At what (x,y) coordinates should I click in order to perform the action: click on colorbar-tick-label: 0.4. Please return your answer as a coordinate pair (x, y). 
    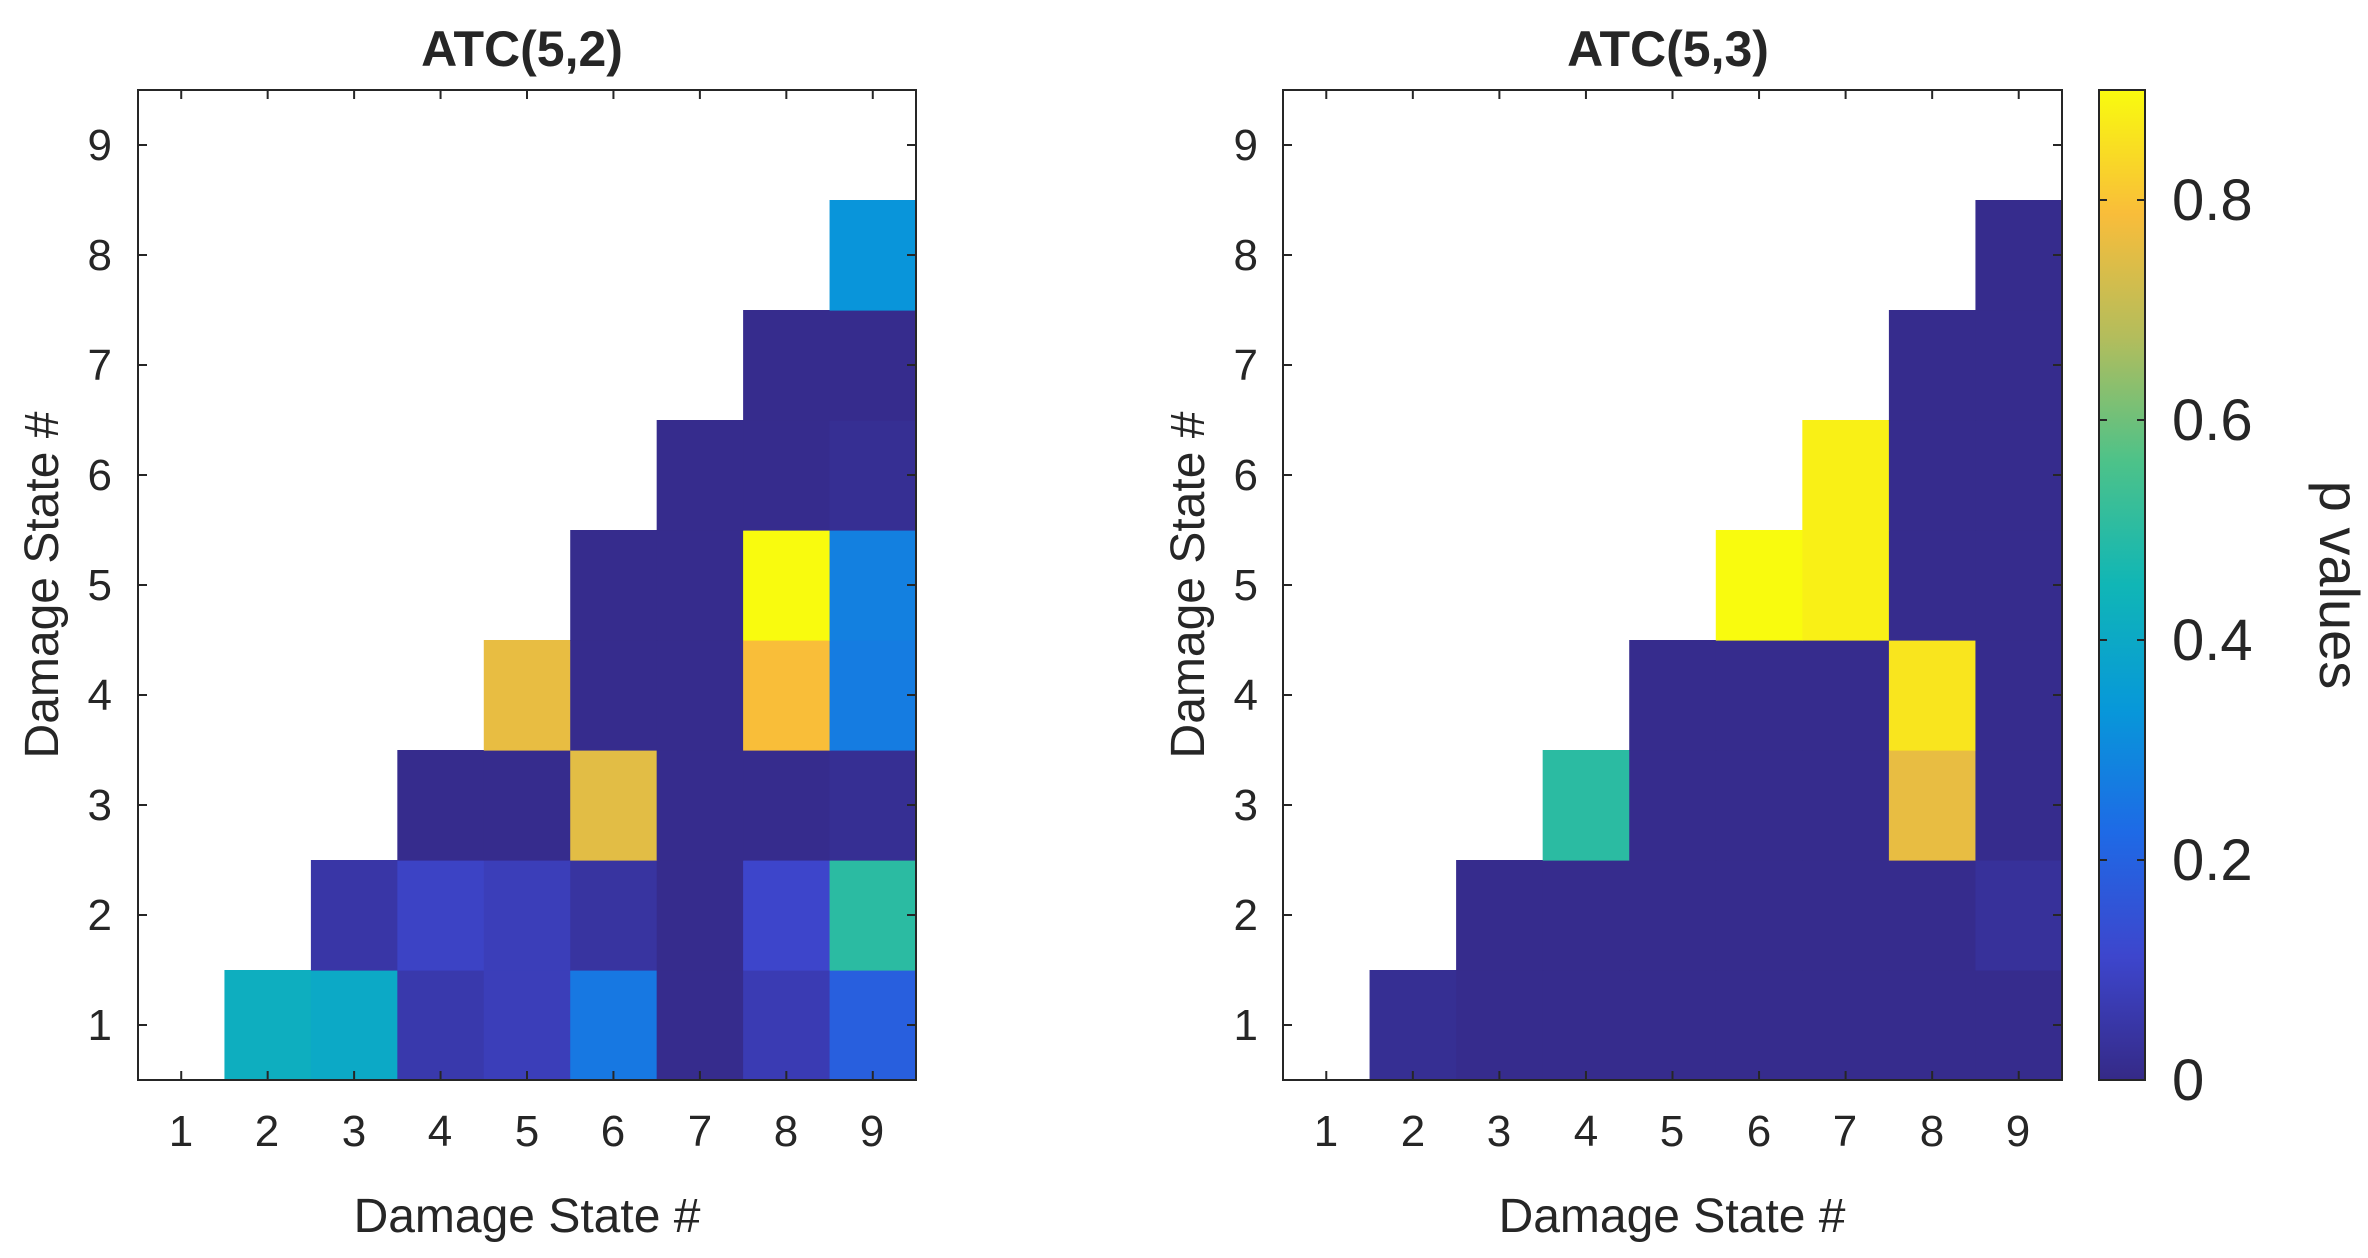
    Looking at the image, I should click on (2212, 640).